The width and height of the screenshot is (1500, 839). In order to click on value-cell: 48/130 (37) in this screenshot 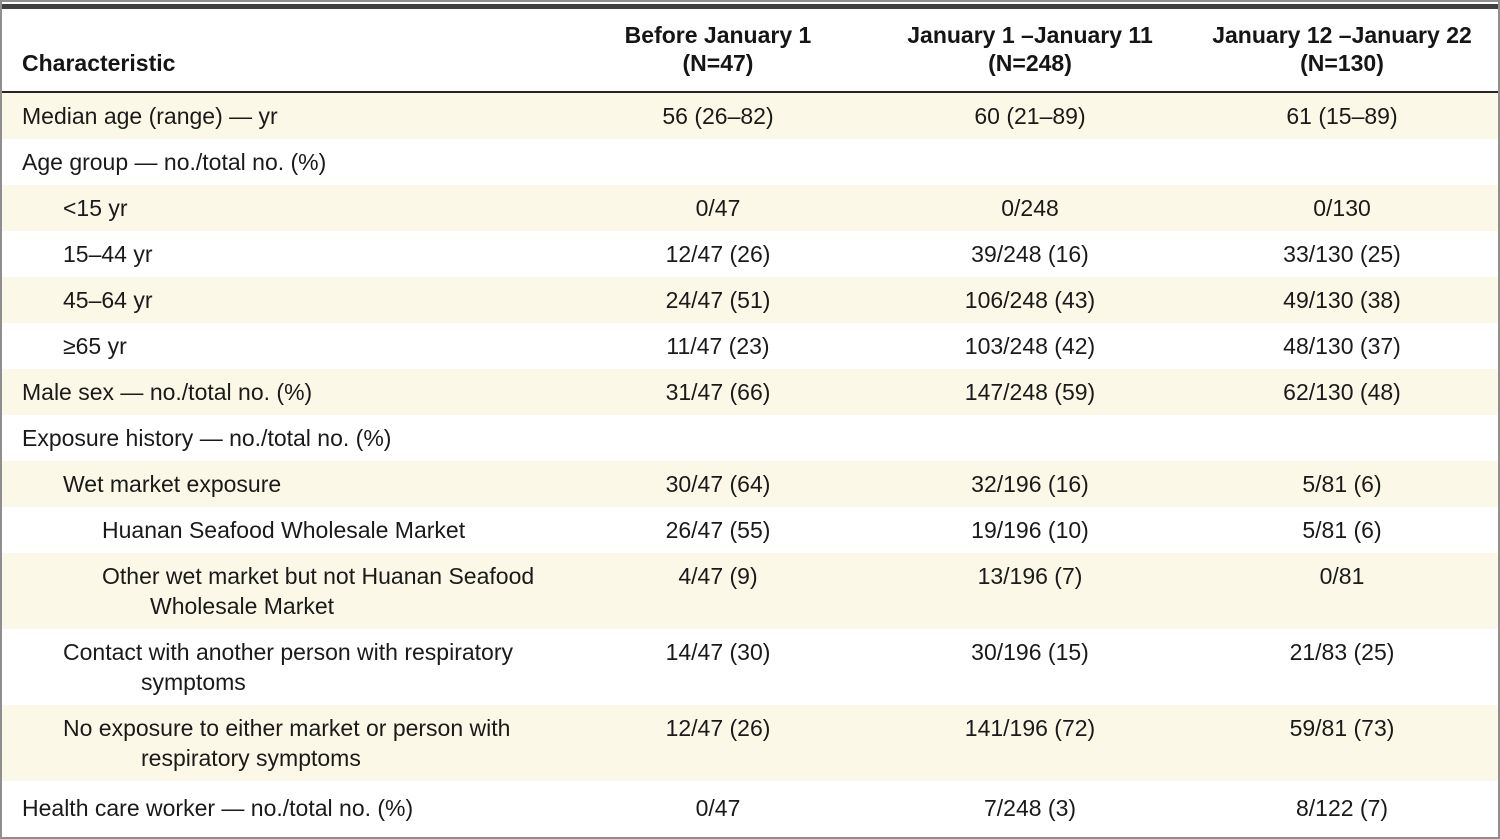, I will do `click(1342, 346)`.